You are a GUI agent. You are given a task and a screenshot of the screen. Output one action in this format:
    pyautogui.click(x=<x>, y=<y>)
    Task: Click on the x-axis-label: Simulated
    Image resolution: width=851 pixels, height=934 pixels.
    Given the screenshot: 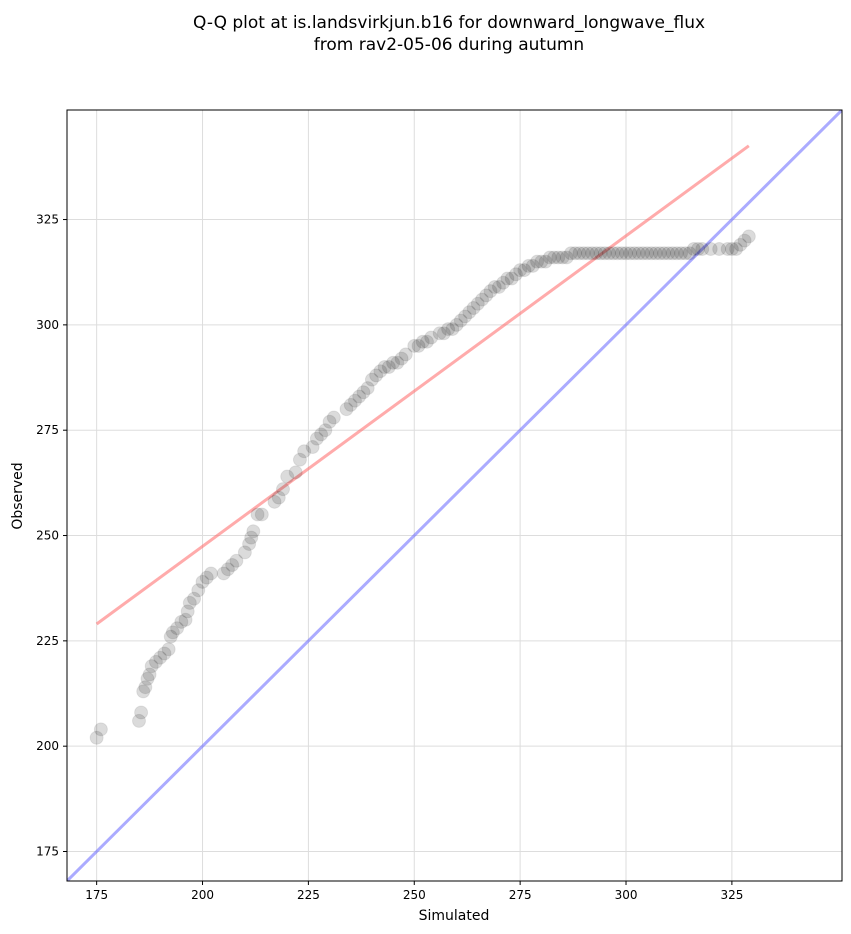 What is the action you would take?
    pyautogui.click(x=454, y=916)
    